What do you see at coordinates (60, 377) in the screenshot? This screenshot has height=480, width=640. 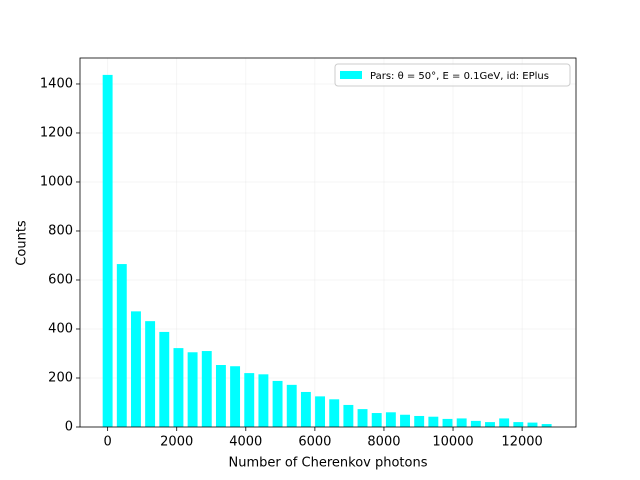 I see `y-tick-label: 200` at bounding box center [60, 377].